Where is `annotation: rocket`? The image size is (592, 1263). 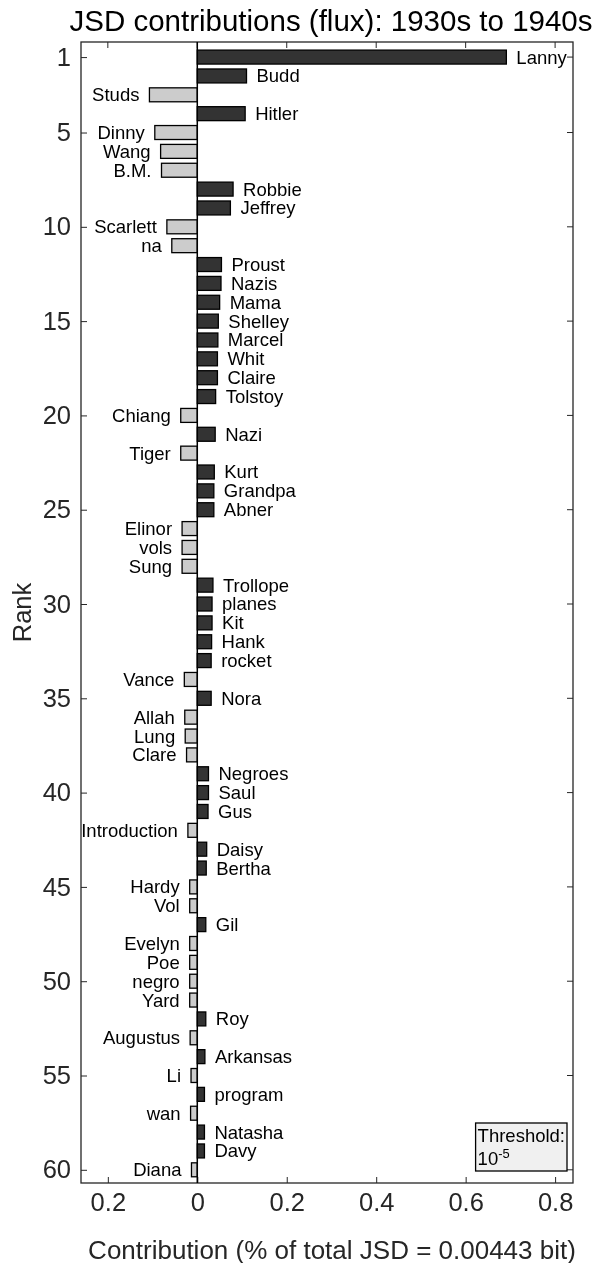 annotation: rocket is located at coordinates (246, 661).